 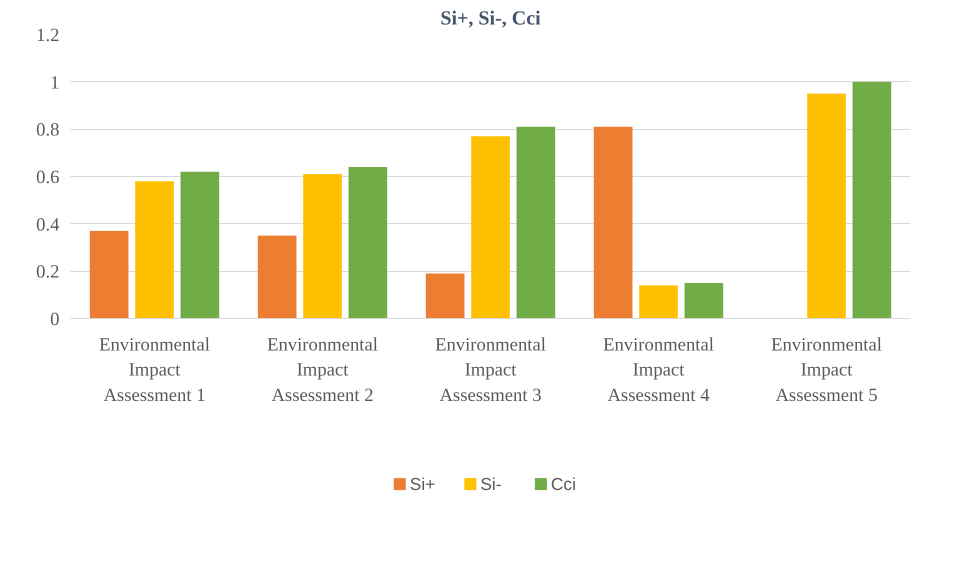 What do you see at coordinates (48, 130) in the screenshot?
I see `y-tick-label: 0.8` at bounding box center [48, 130].